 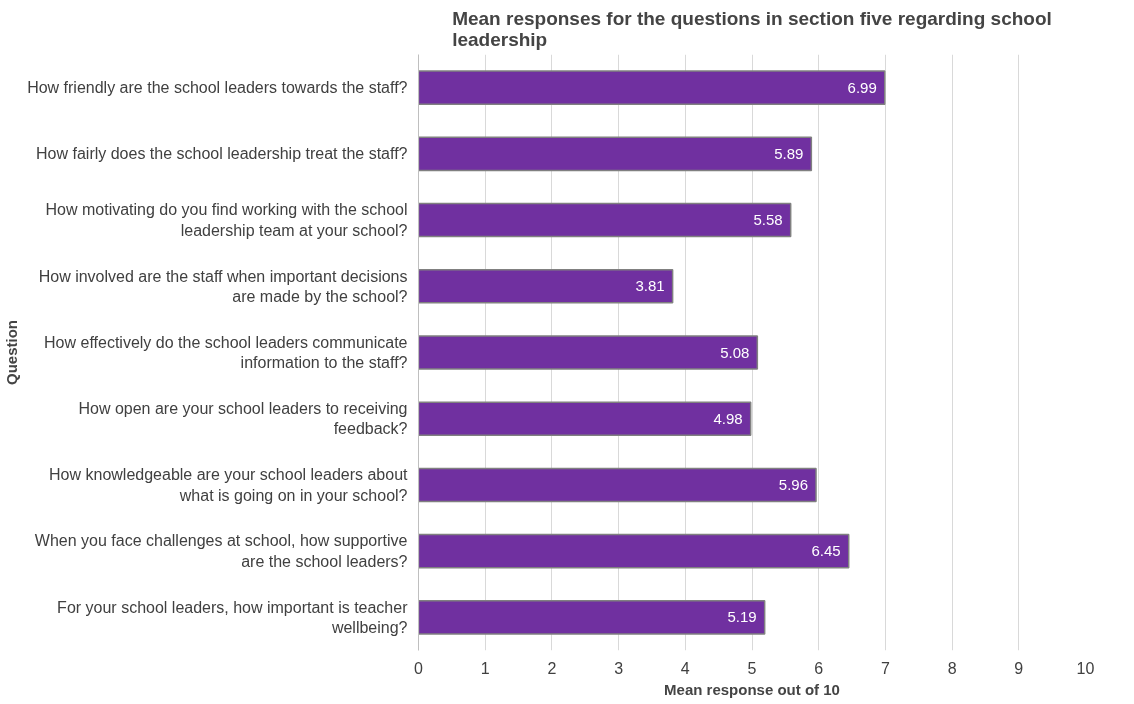 What do you see at coordinates (226, 220) in the screenshot?
I see `y-tick-label: How motivating do you find working with the school leadership team at your school?` at bounding box center [226, 220].